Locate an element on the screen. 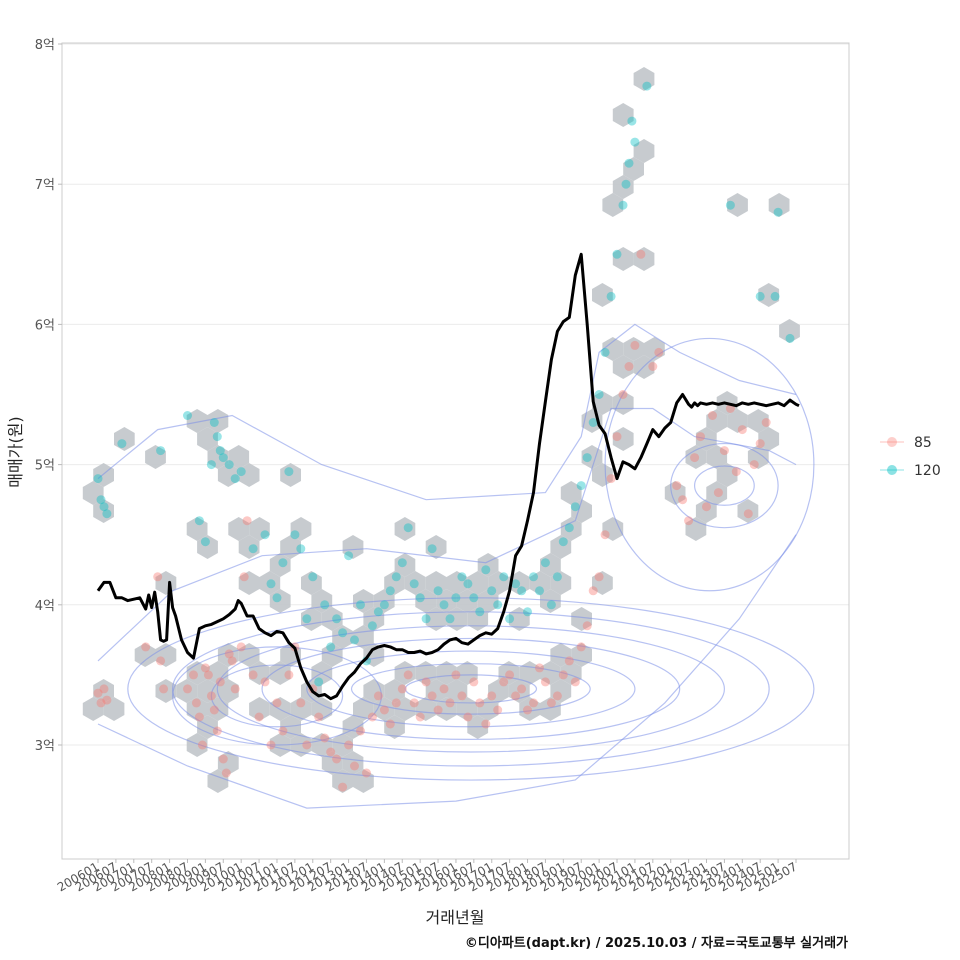 This screenshot has height=960, width=960. y-tick-label: 7억 is located at coordinates (45, 185).